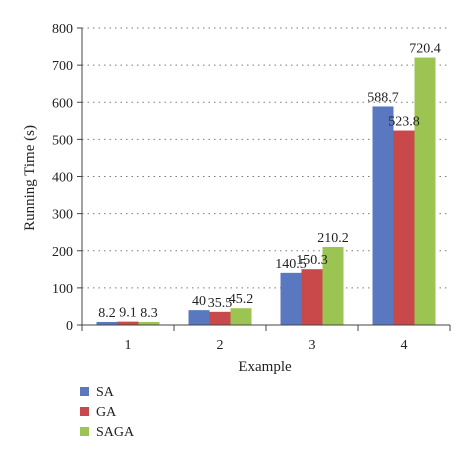 This screenshot has height=460, width=474. I want to click on data-label: 9.1, so click(128, 313).